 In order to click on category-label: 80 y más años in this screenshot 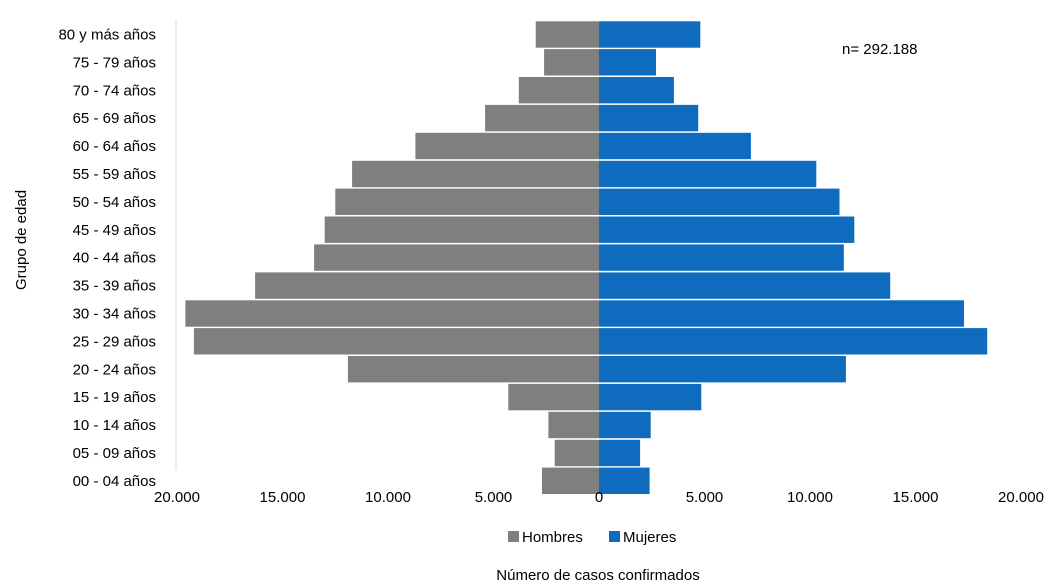, I will do `click(107, 34)`.